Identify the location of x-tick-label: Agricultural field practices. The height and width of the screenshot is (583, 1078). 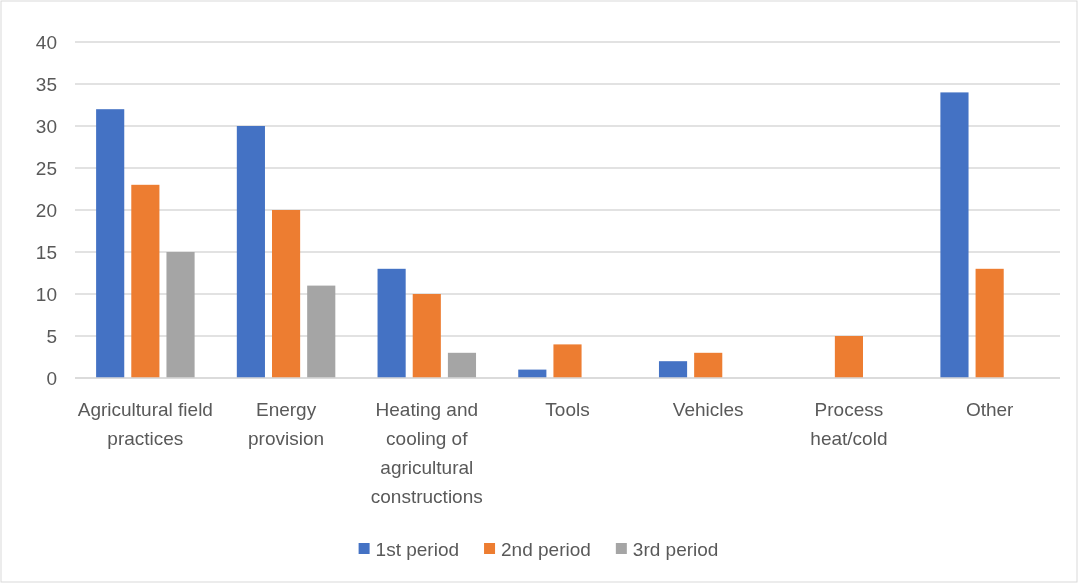
(145, 424).